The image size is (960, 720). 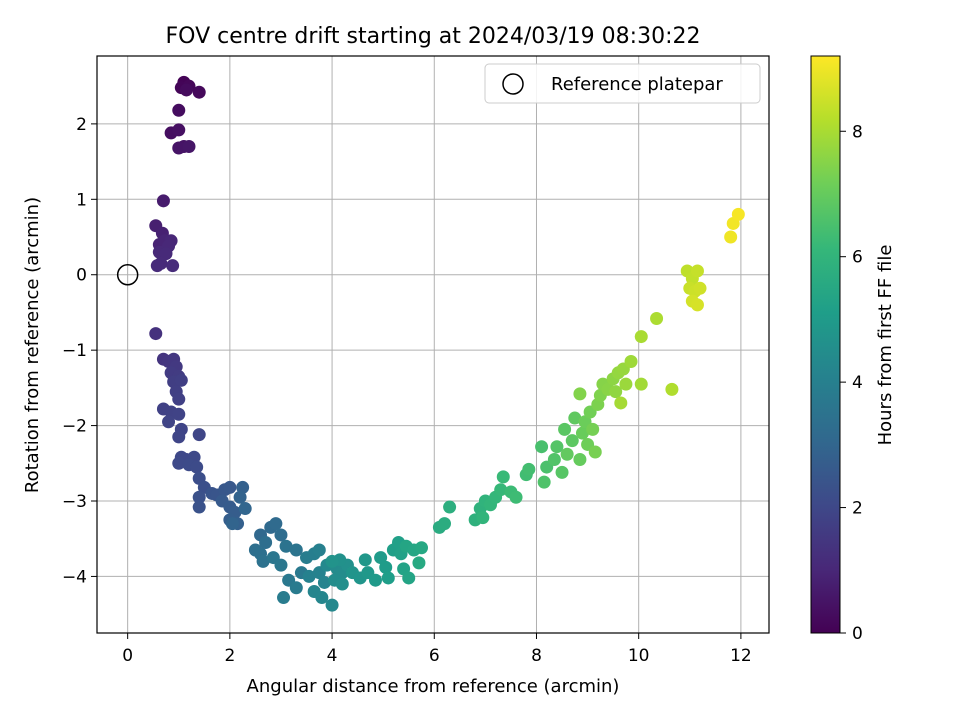 What do you see at coordinates (127, 274) in the screenshot?
I see `reference-marker` at bounding box center [127, 274].